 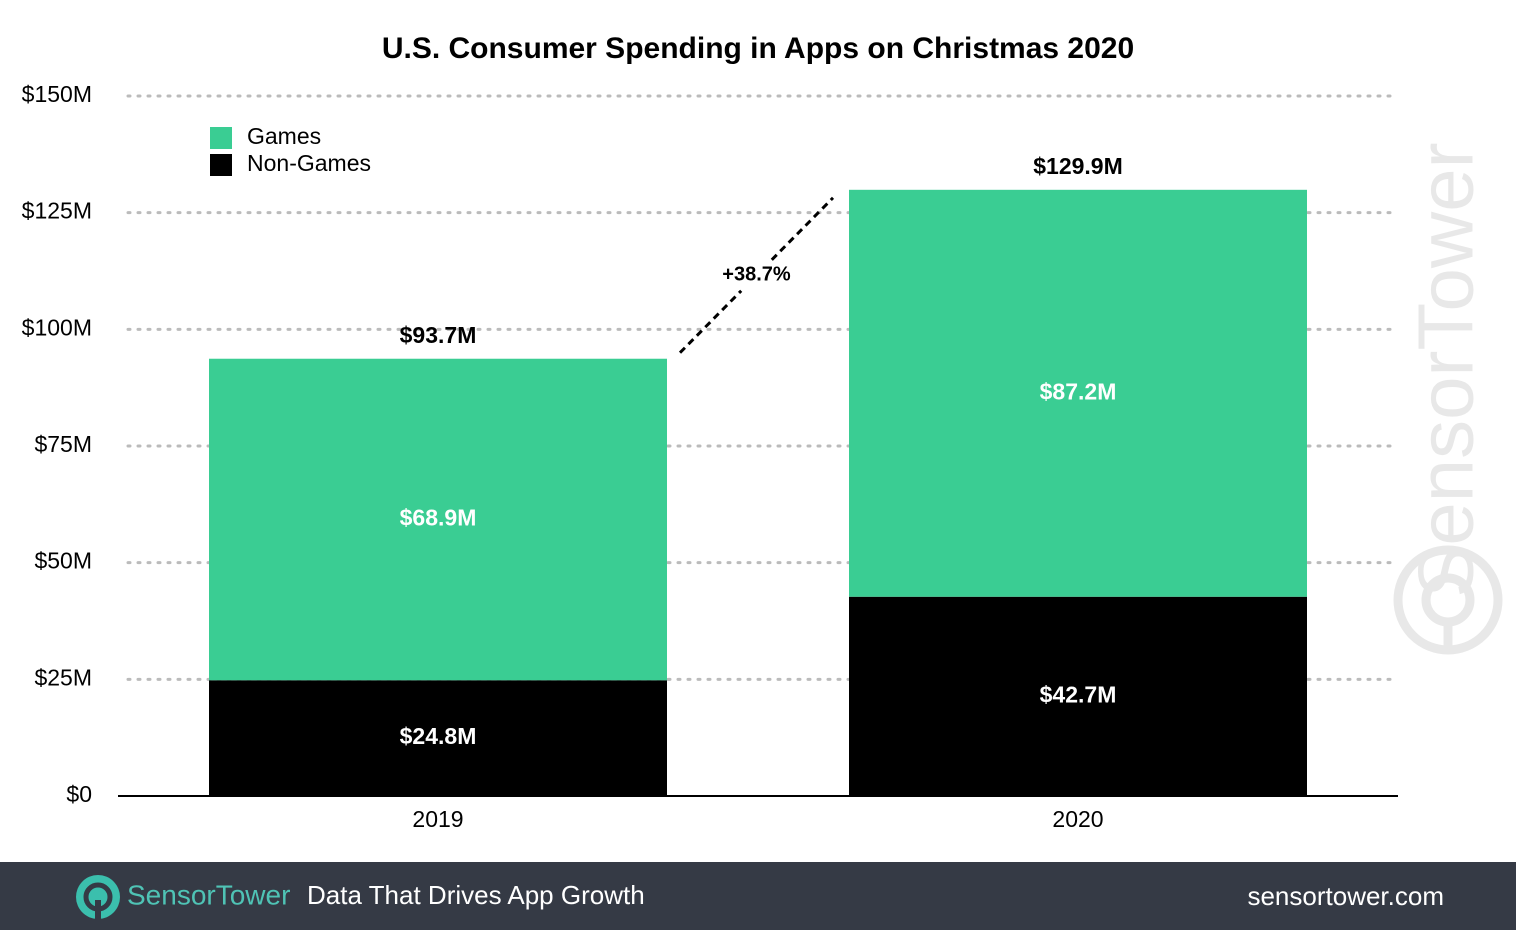 What do you see at coordinates (284, 136) in the screenshot?
I see `legend-label: Games` at bounding box center [284, 136].